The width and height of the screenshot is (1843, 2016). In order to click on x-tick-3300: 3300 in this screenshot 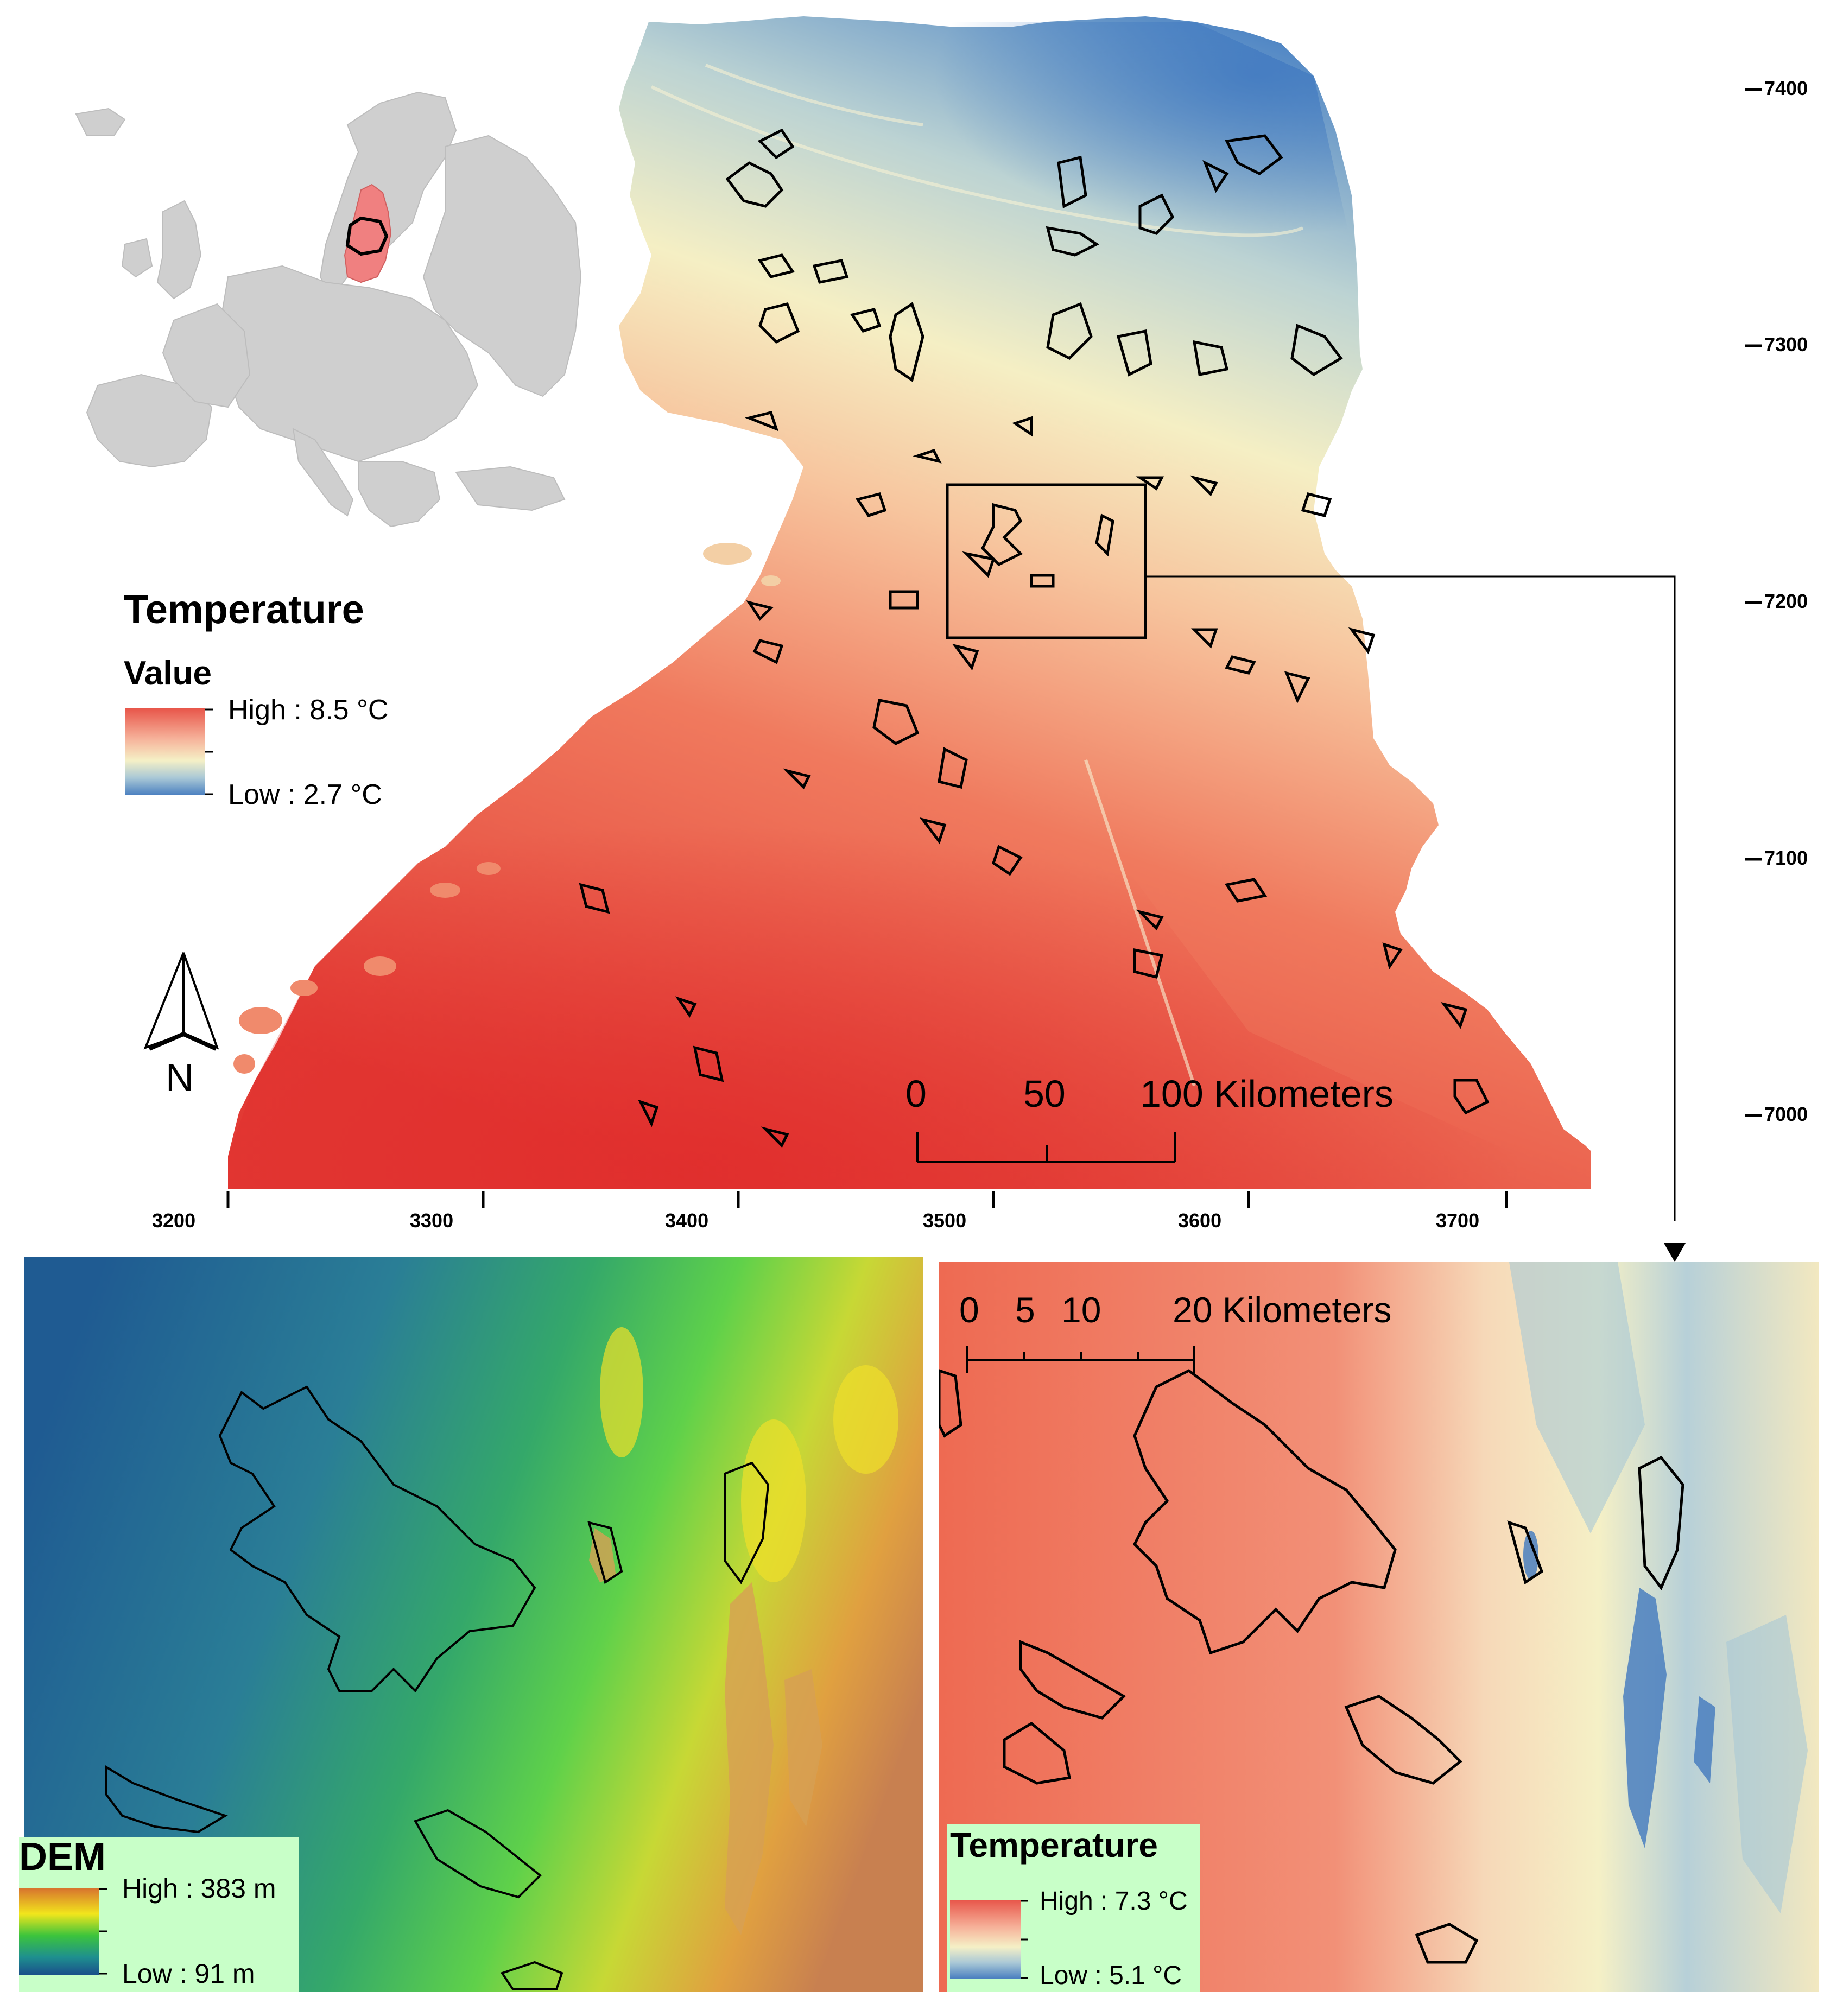, I will do `click(432, 1220)`.